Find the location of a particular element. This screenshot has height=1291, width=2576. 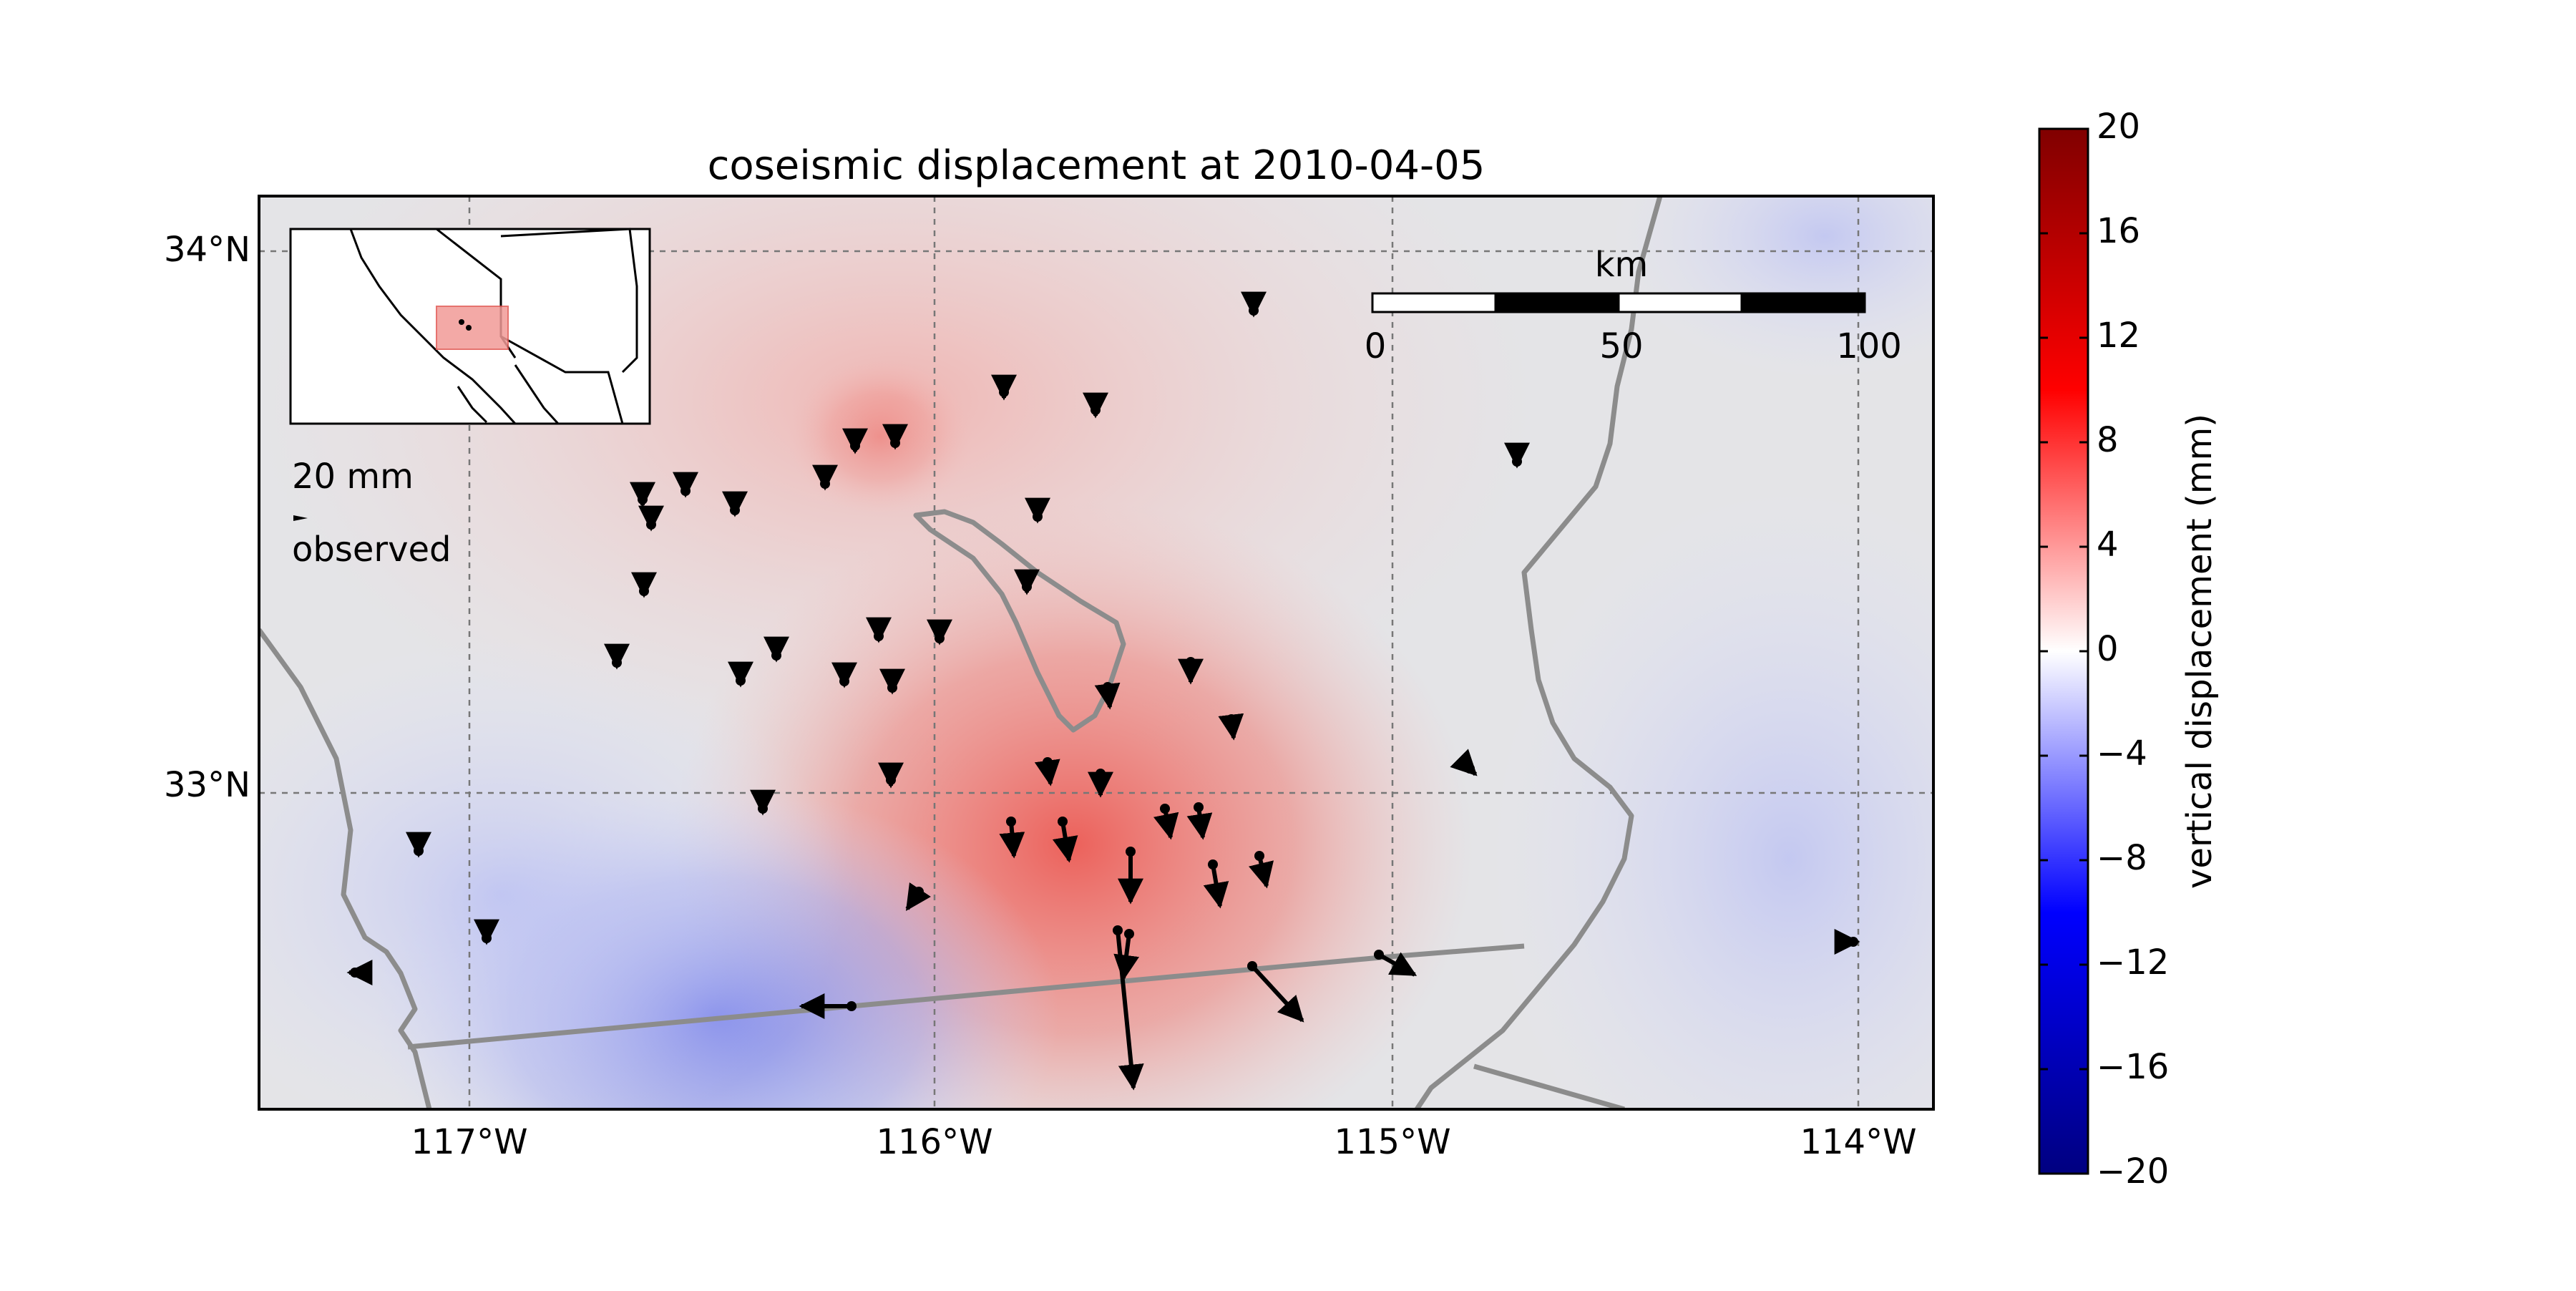

colorado-river-border is located at coordinates (1539, 652).